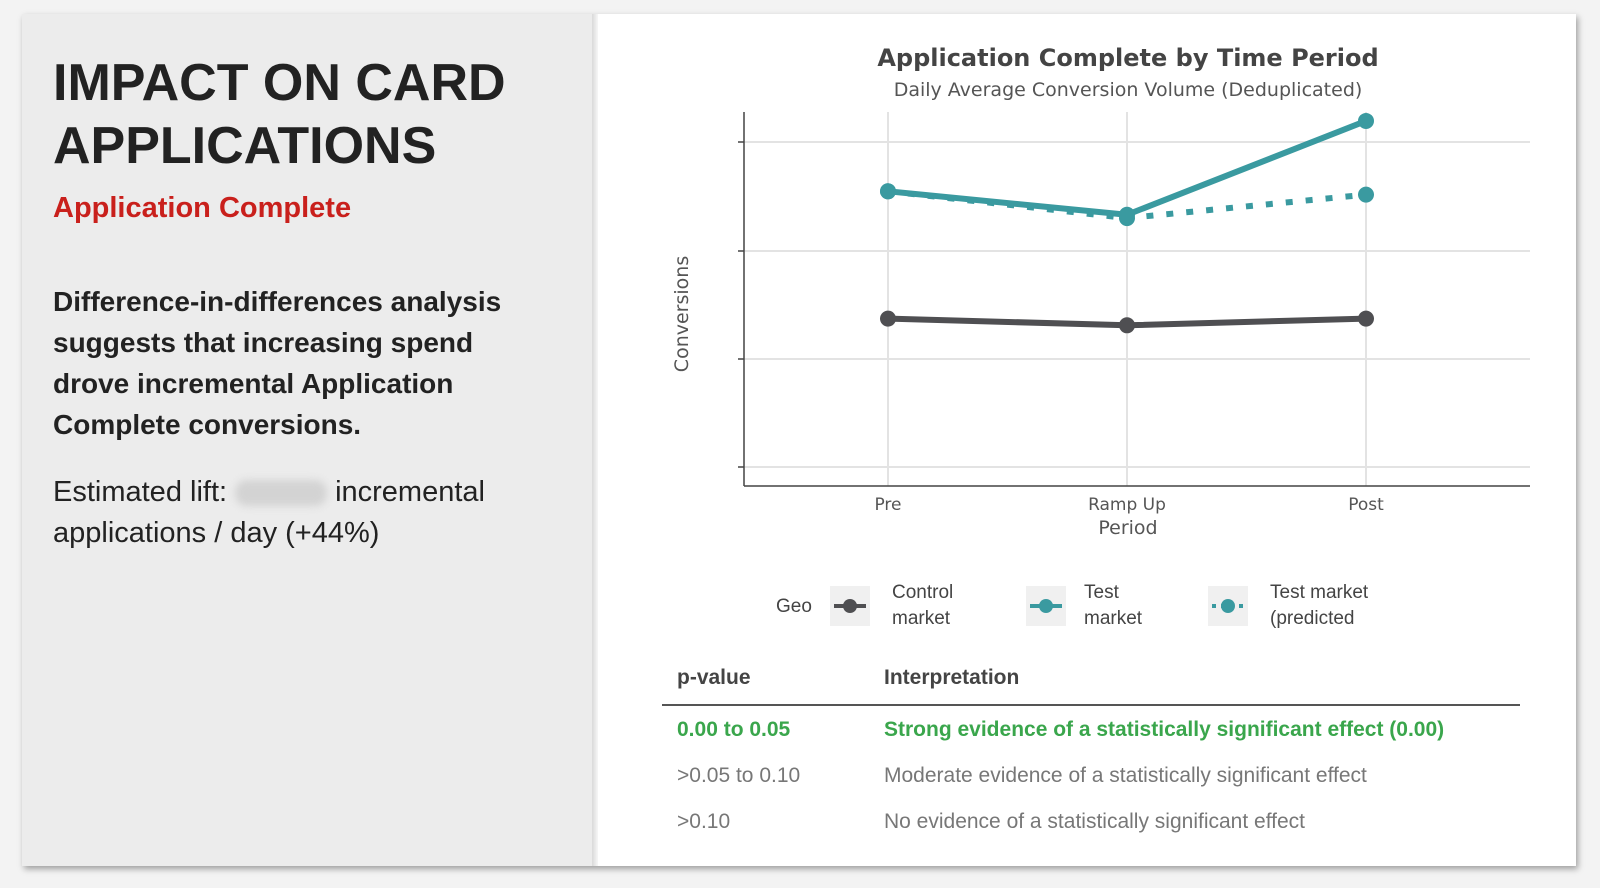  I want to click on x-tick-label: Post, so click(1366, 505).